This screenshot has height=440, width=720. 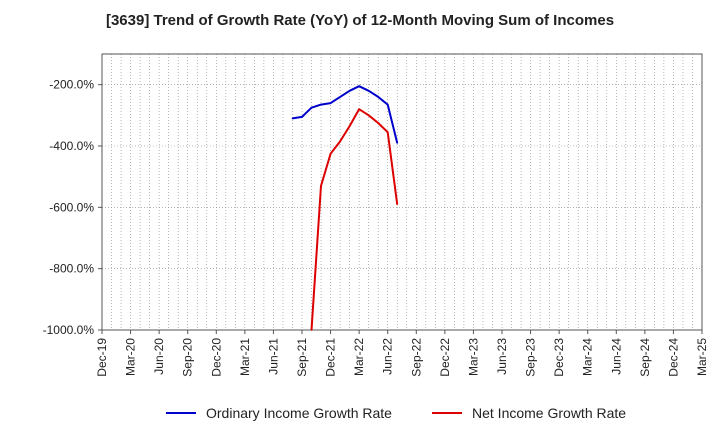 I want to click on x-tick-label: Sep-24, so click(x=645, y=357).